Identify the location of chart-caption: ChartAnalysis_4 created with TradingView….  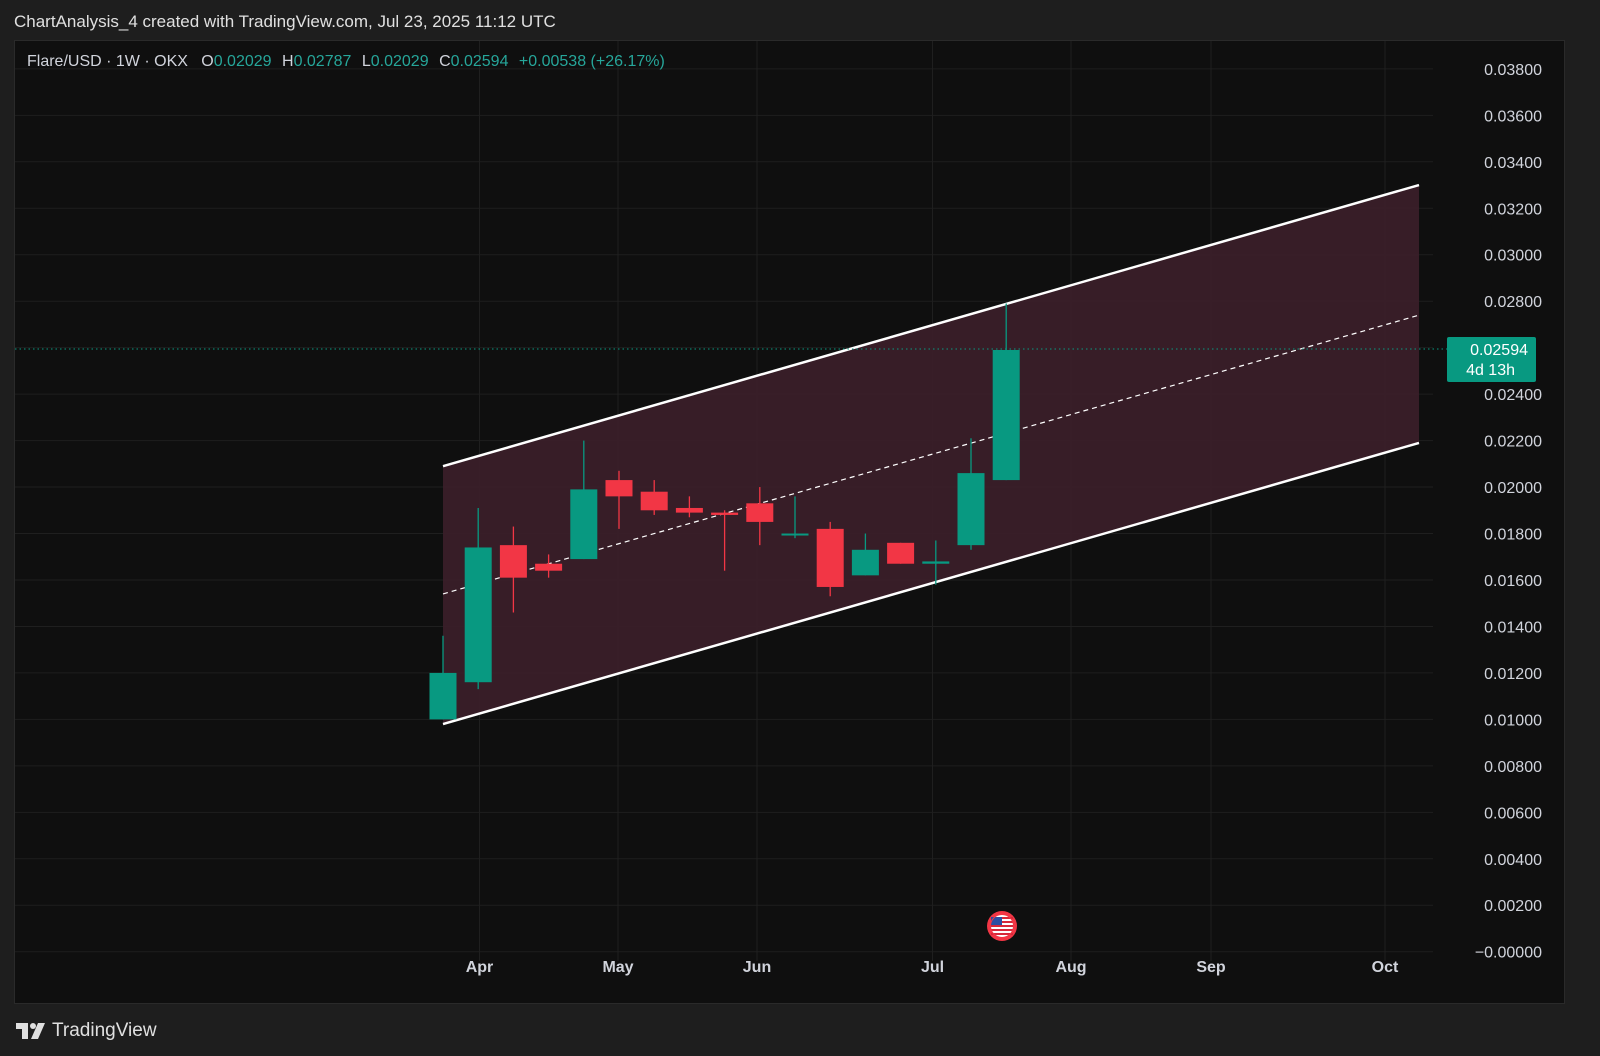
(285, 21).